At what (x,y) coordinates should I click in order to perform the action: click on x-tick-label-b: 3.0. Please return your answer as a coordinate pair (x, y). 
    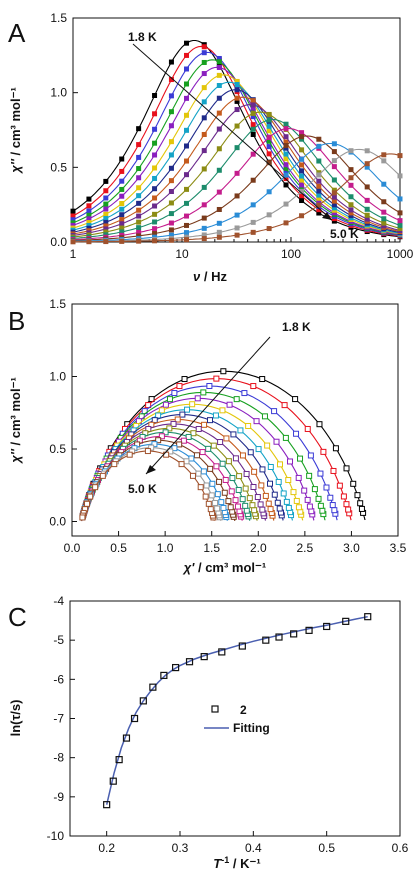
    Looking at the image, I should click on (351, 548).